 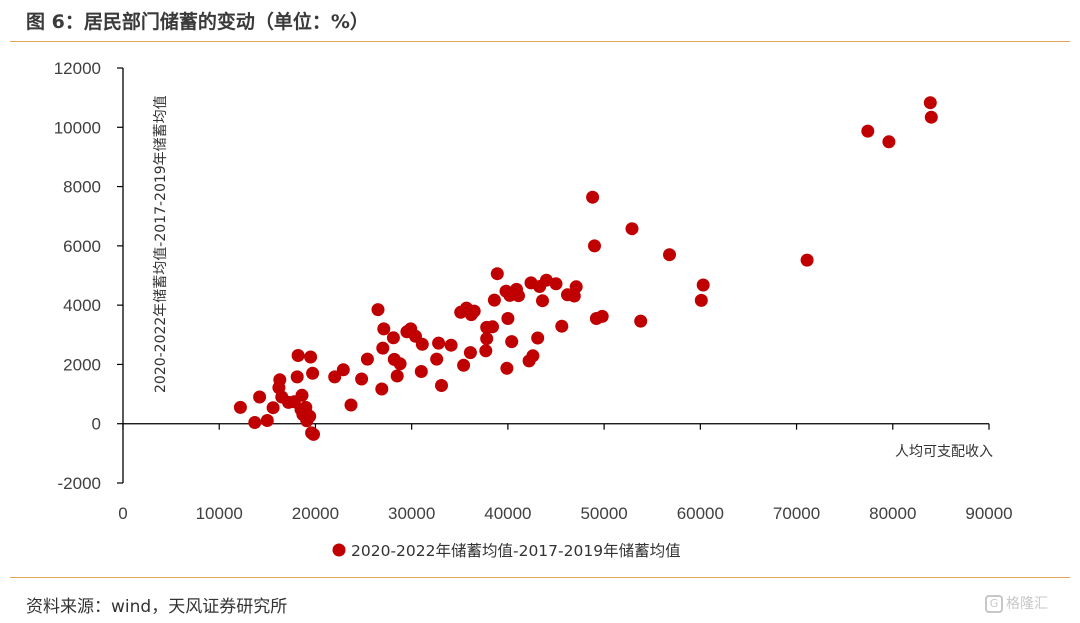 What do you see at coordinates (603, 513) in the screenshot?
I see `x-tick-label: 50000` at bounding box center [603, 513].